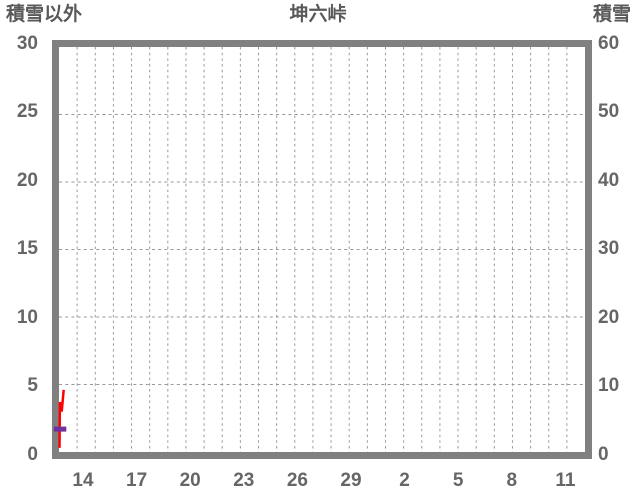  Describe the element at coordinates (27, 248) in the screenshot. I see `y-left-tick-label: 15` at that location.